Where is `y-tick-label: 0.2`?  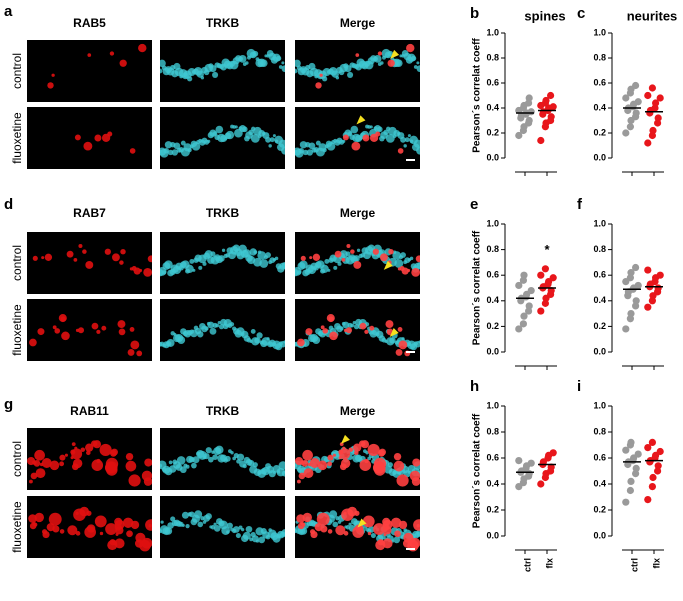
y-tick-label: 0.2 is located at coordinates (599, 509).